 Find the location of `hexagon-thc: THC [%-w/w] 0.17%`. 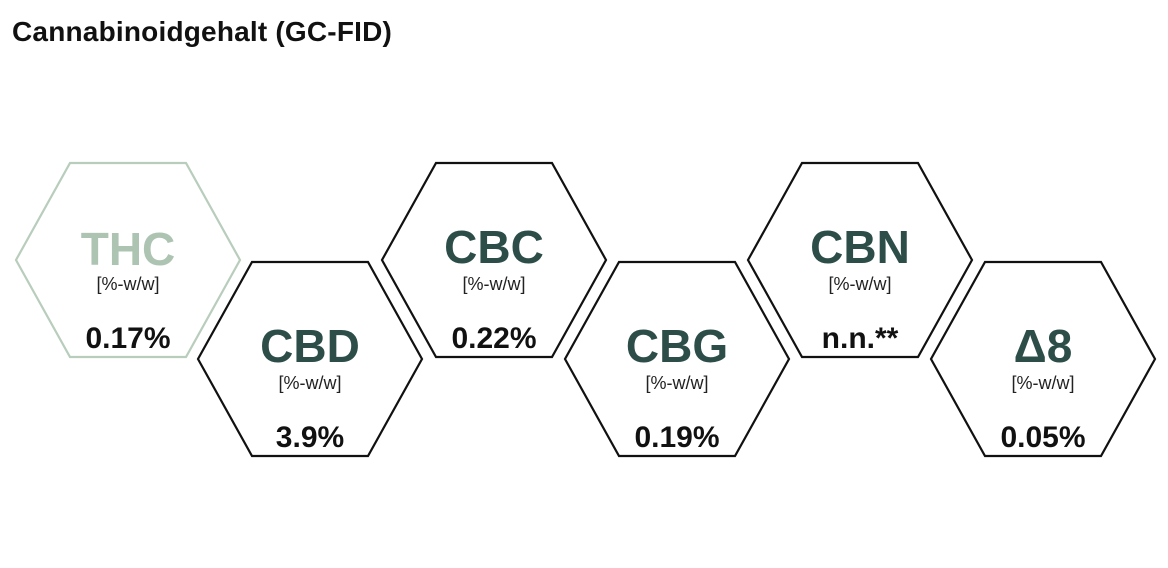

hexagon-thc: THC [%-w/w] 0.17% is located at coordinates (128, 260).